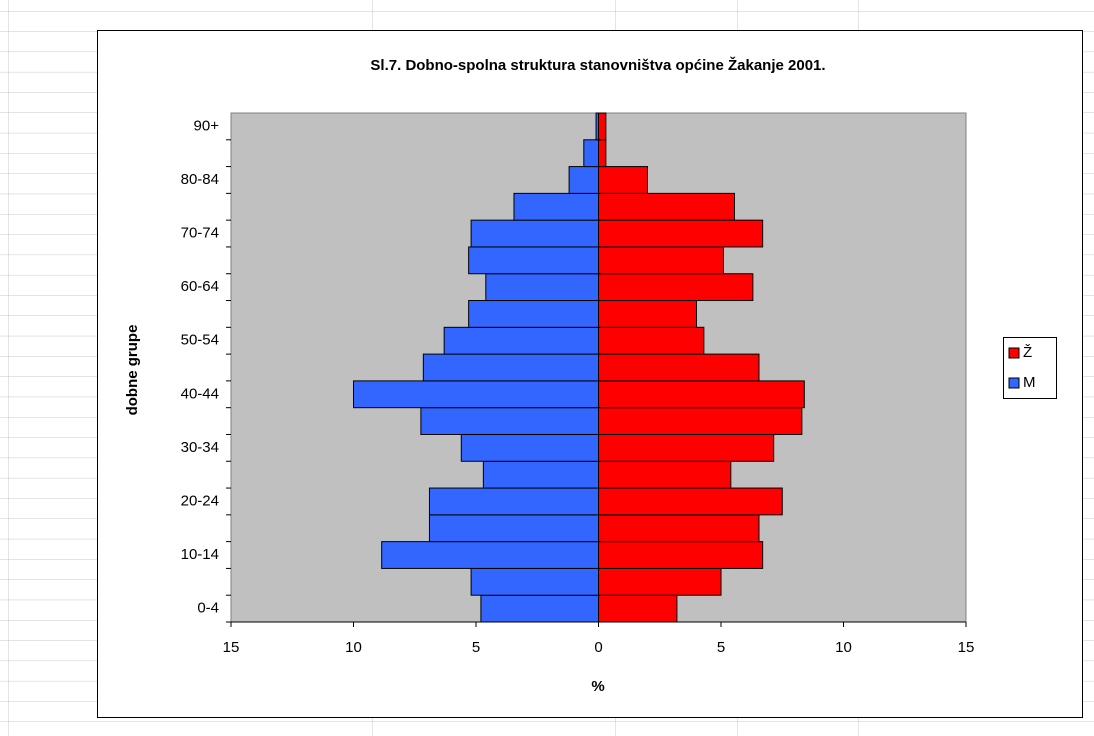 This screenshot has height=736, width=1094. Describe the element at coordinates (1027, 352) in the screenshot. I see `legend-label: Ž` at that location.